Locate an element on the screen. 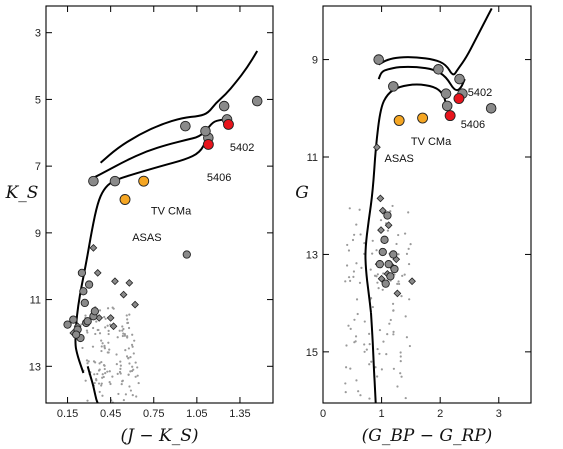 Image resolution: width=563 pixels, height=449 pixels. y-tick-label: 11 is located at coordinates (312, 158).